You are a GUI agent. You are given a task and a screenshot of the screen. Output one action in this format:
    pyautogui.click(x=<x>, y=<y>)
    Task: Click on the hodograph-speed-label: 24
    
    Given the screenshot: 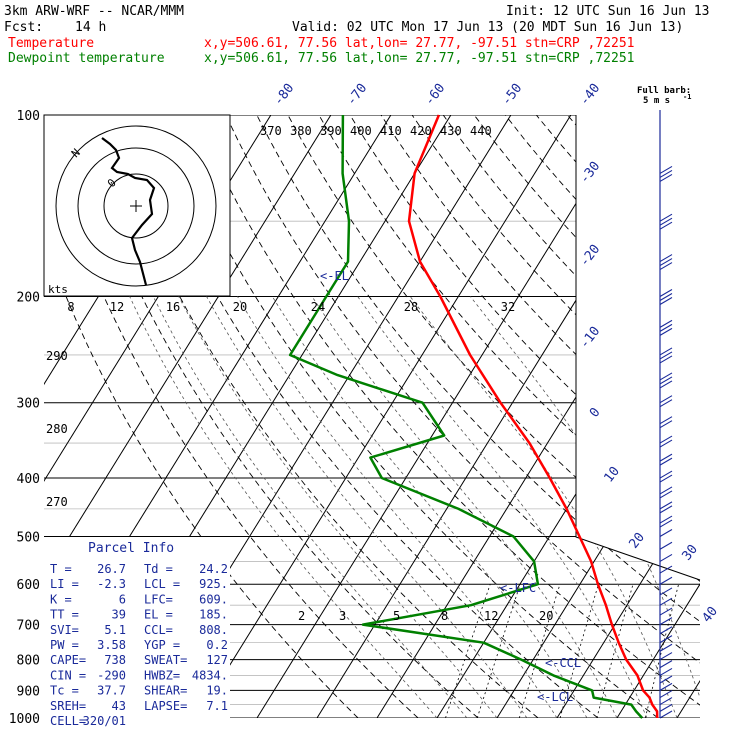 What is the action you would take?
    pyautogui.click(x=318, y=307)
    